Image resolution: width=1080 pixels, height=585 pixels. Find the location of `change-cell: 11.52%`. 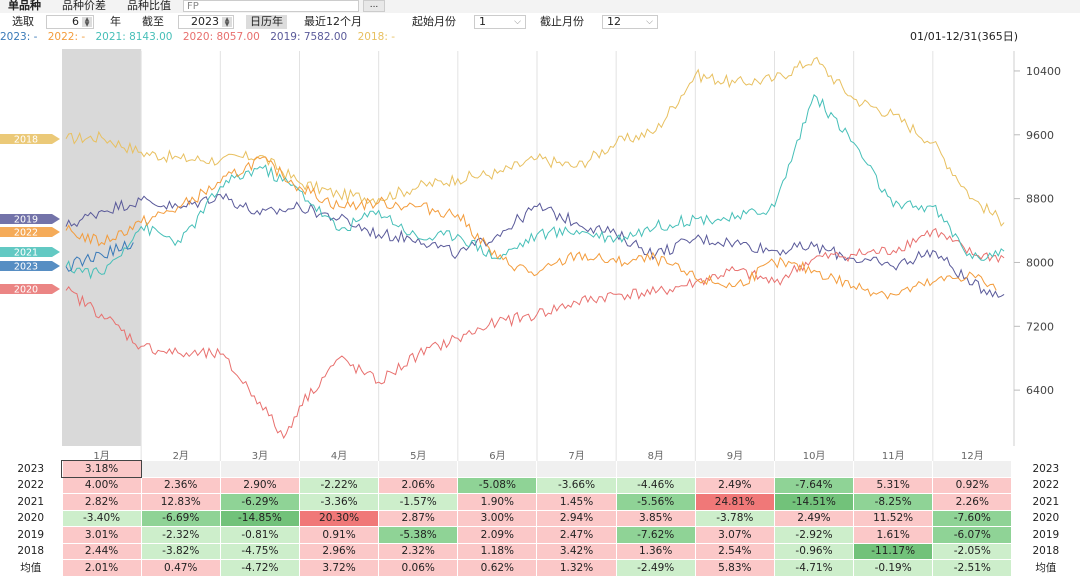

change-cell: 11.52% is located at coordinates (893, 518).